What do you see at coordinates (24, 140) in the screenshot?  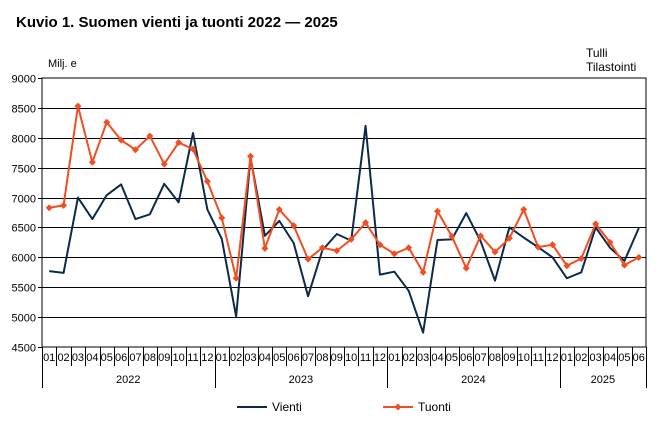 I see `y-tick-label: 8000` at bounding box center [24, 140].